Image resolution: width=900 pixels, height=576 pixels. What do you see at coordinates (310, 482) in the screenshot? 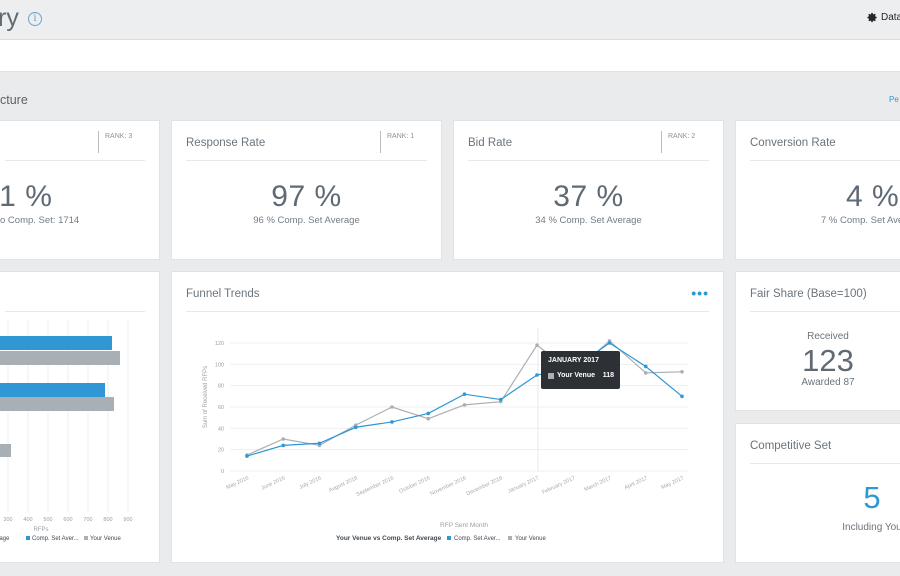
I see `x-tick-label: July 2016` at bounding box center [310, 482].